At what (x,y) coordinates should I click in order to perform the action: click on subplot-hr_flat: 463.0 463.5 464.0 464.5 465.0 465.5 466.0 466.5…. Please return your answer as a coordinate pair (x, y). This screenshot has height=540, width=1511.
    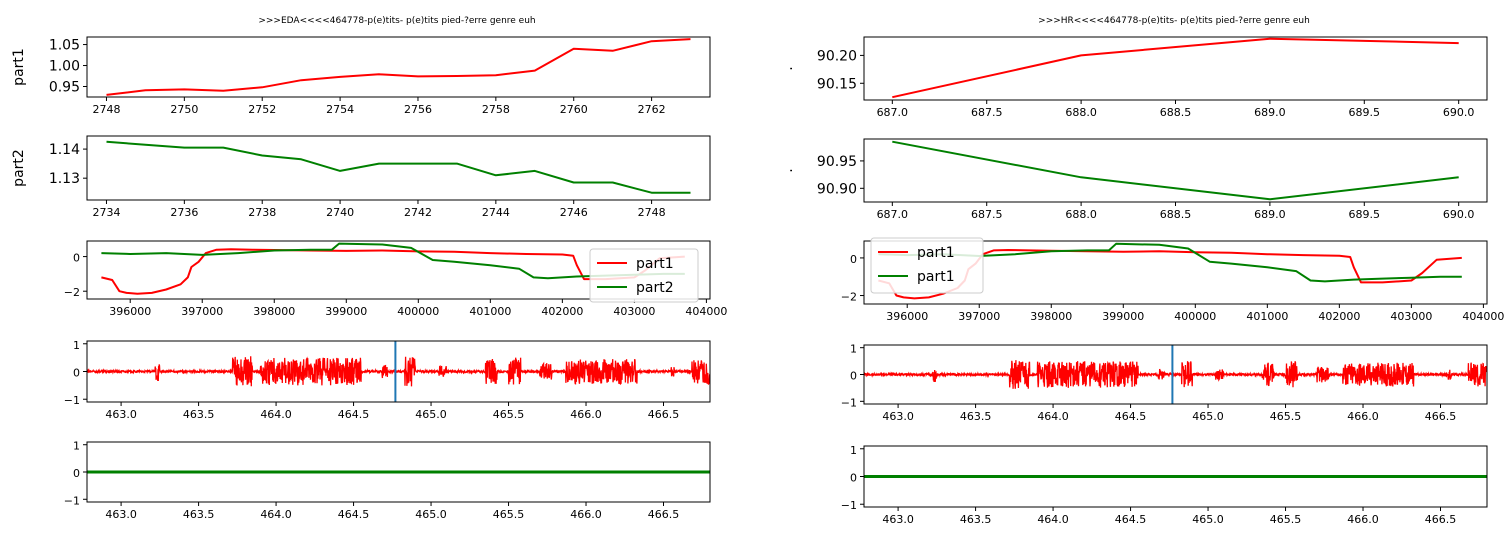
    Looking at the image, I should click on (1164, 485).